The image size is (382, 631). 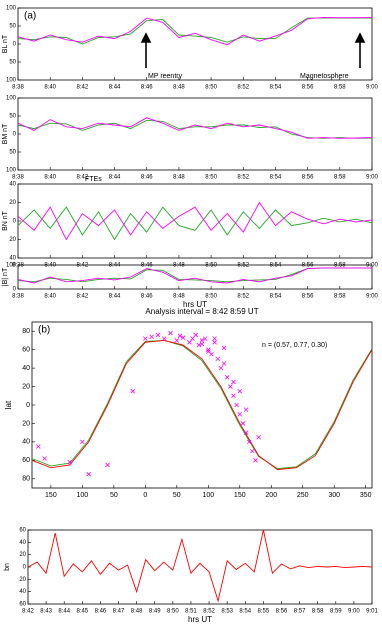 I want to click on y-axis-label: BM nT, so click(x=5, y=133).